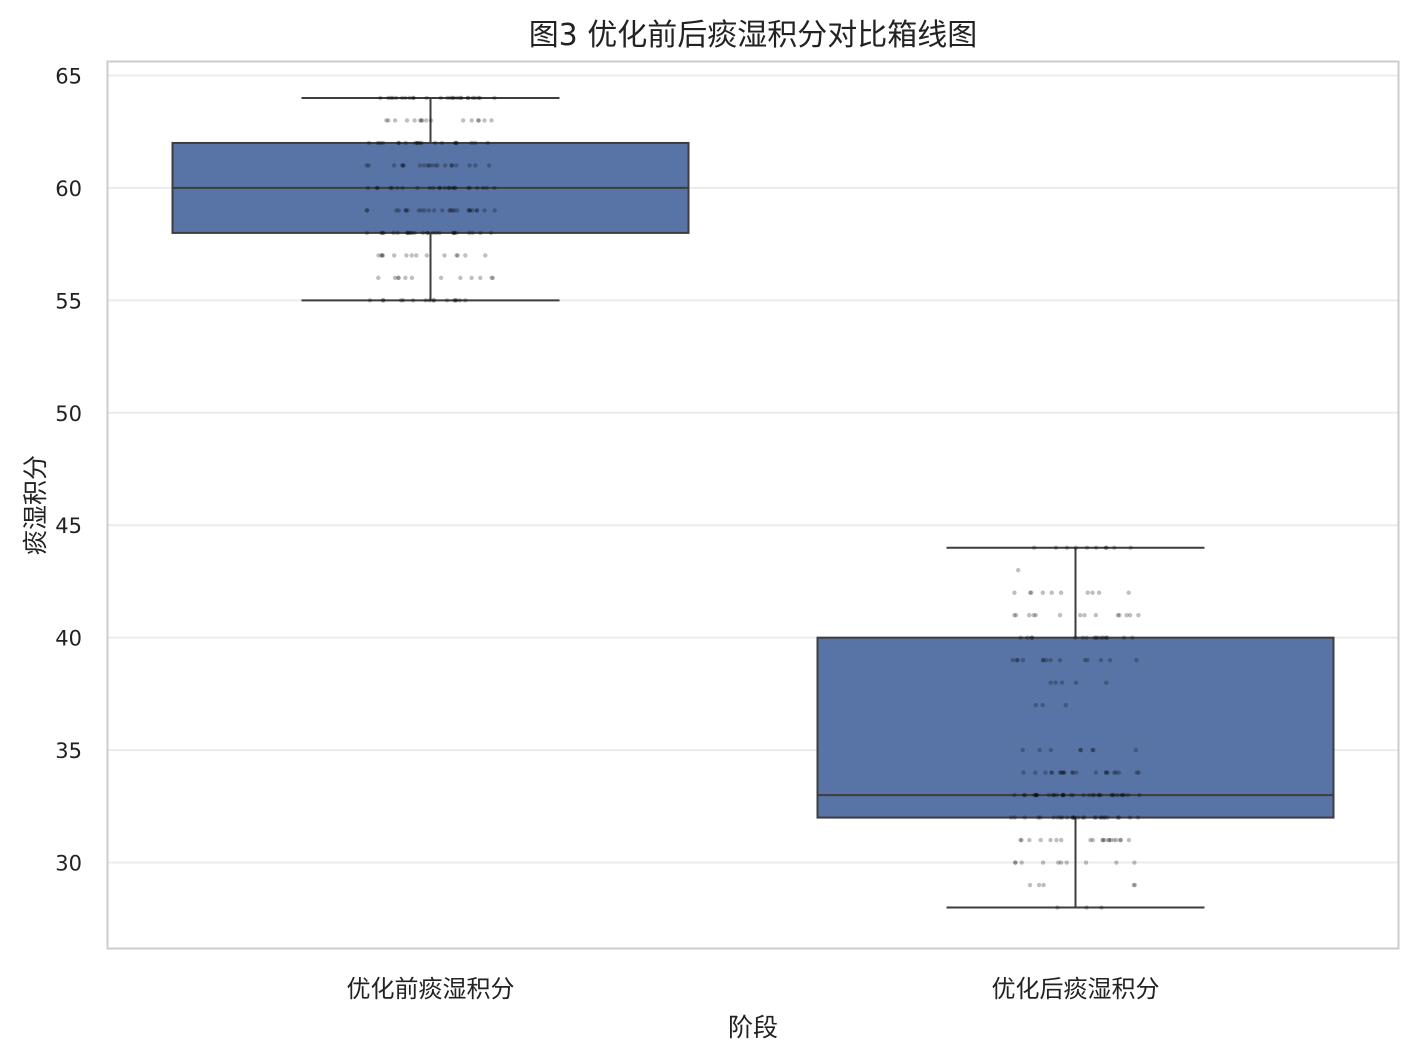  What do you see at coordinates (68, 469) in the screenshot?
I see `y-tick-labels: 30 35 40 45 50 55 60 65` at bounding box center [68, 469].